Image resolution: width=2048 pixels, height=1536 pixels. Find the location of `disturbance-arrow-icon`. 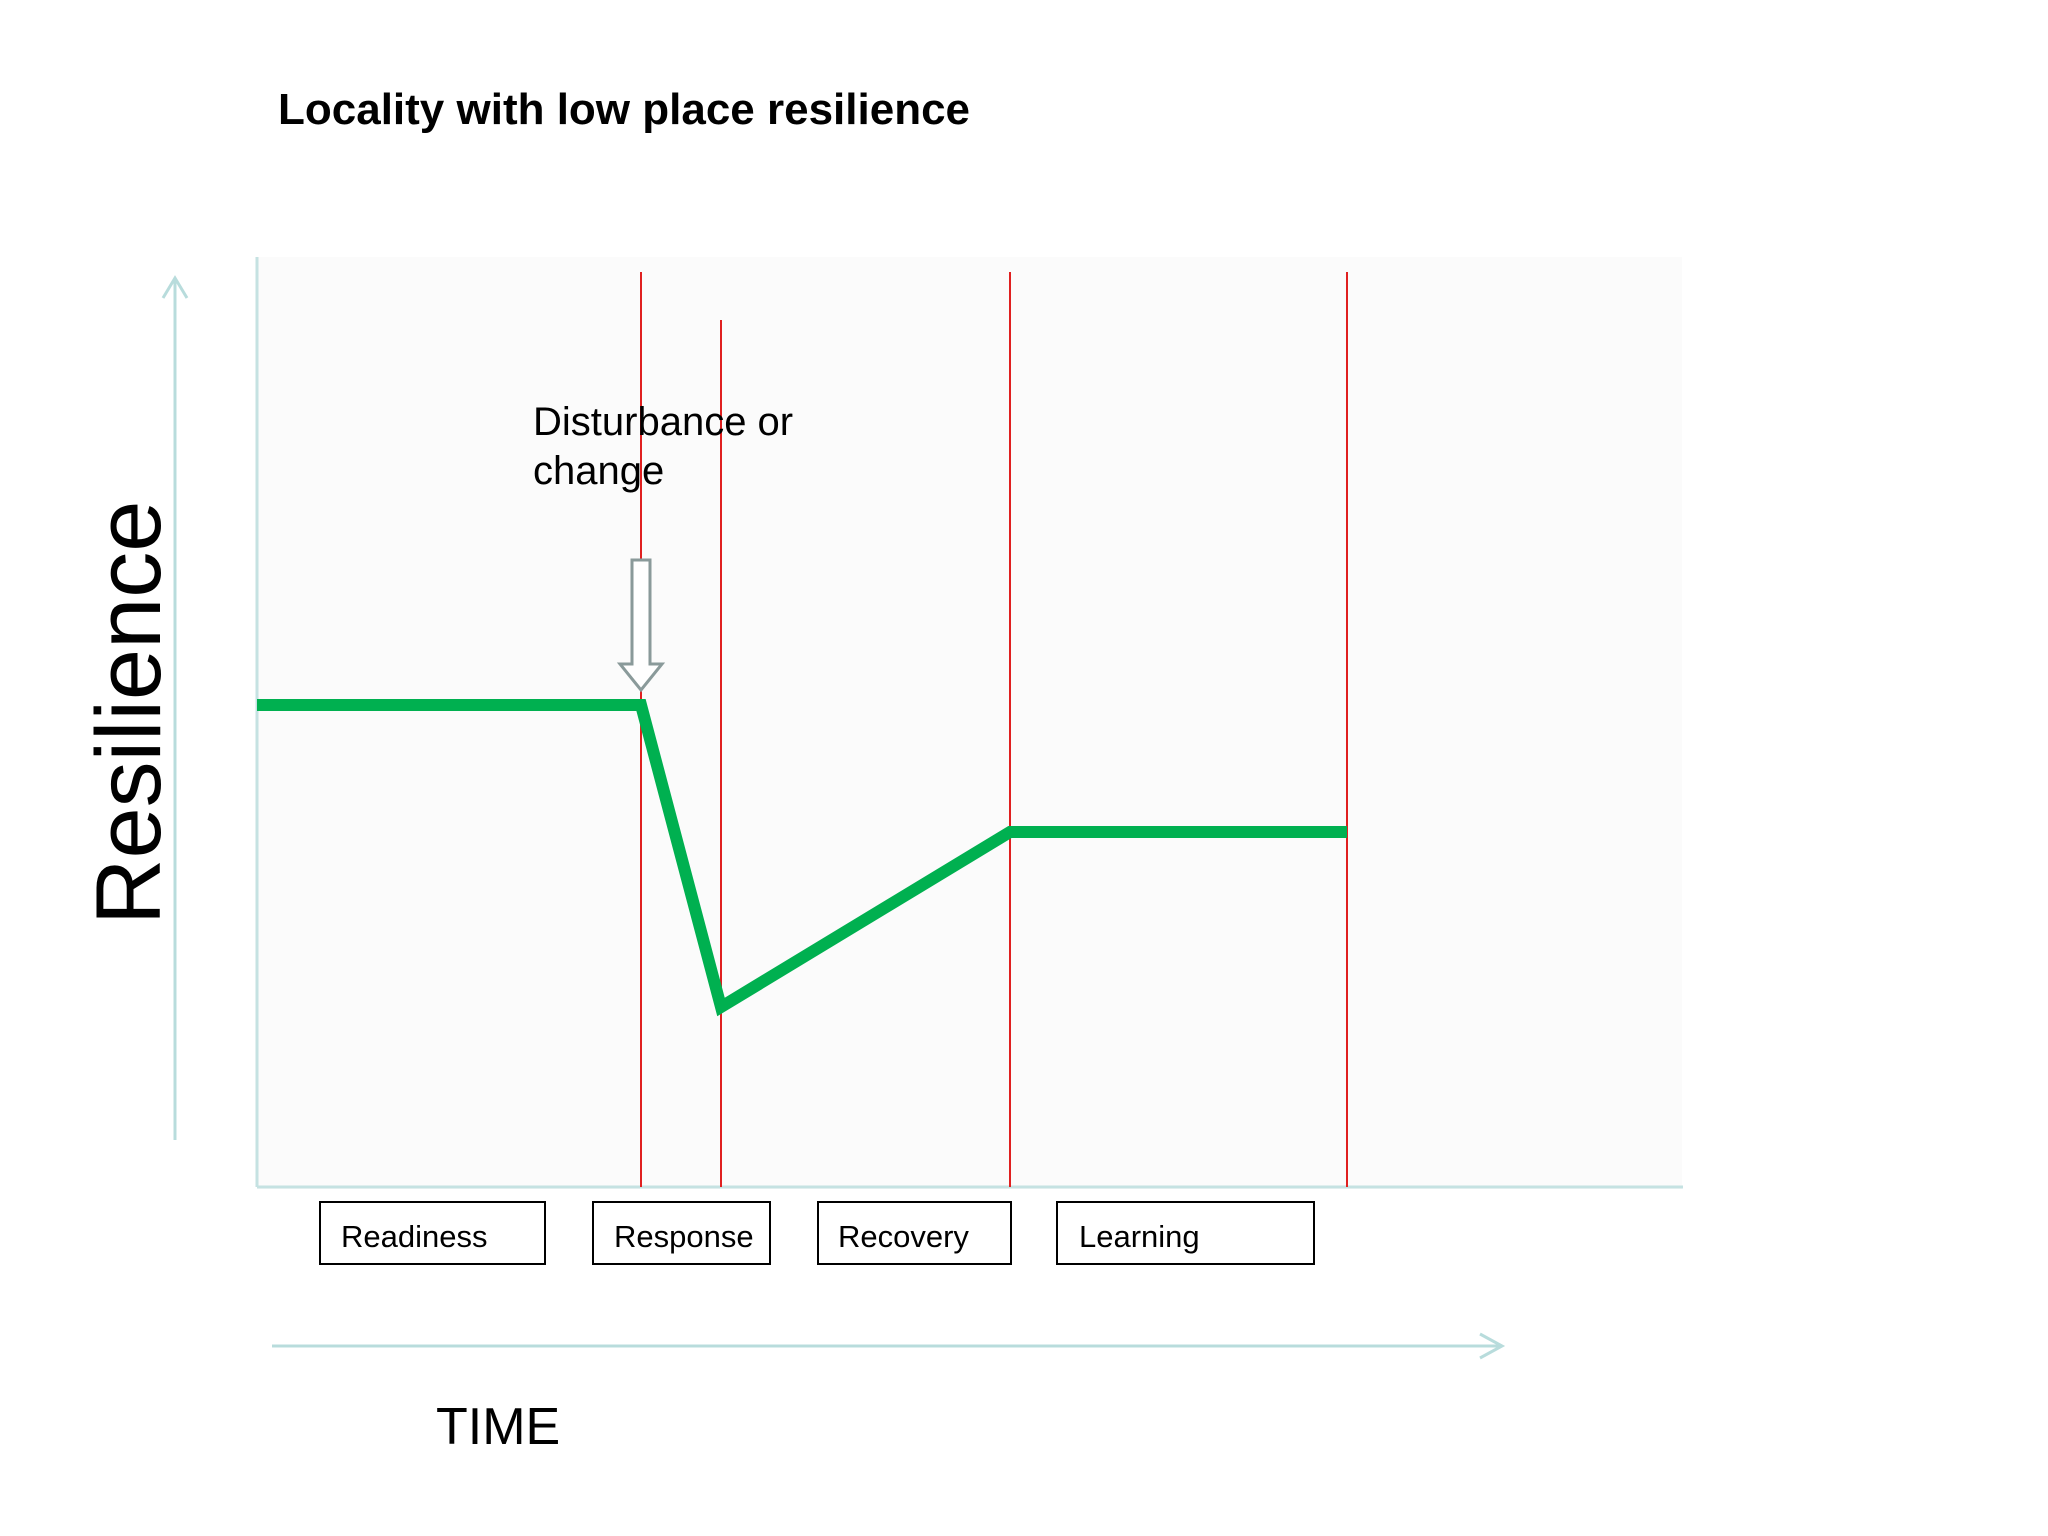

disturbance-arrow-icon is located at coordinates (641, 625).